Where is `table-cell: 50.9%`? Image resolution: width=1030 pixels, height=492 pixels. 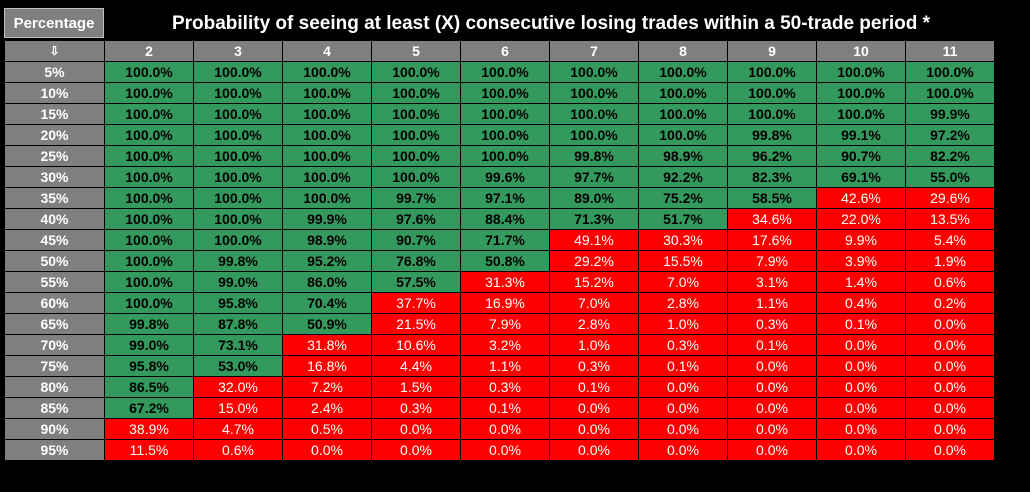
table-cell: 50.9% is located at coordinates (327, 324).